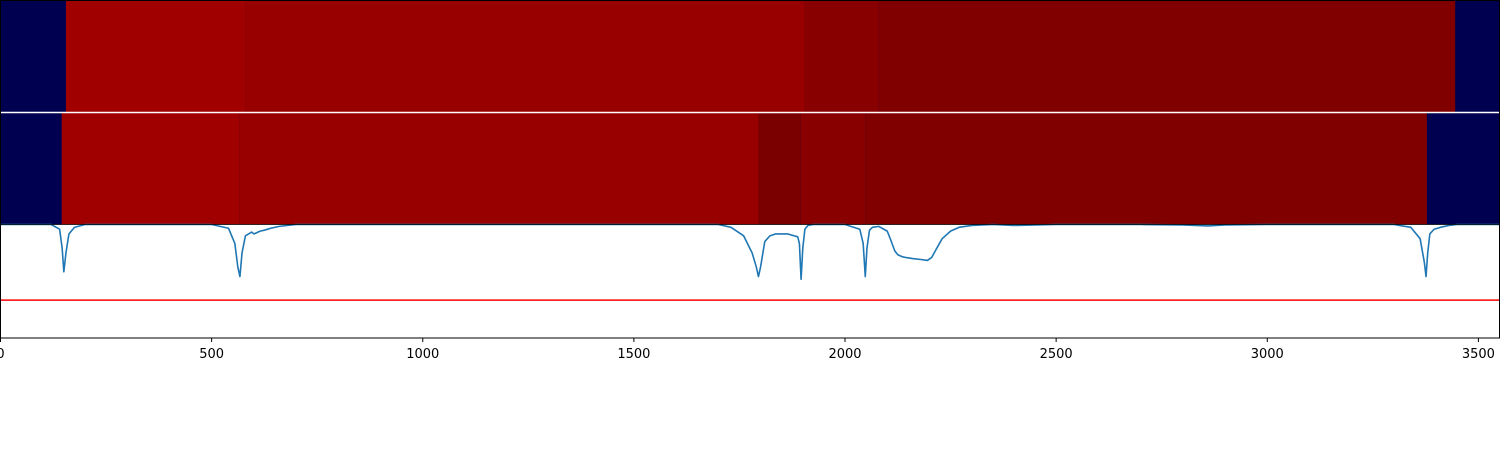  Describe the element at coordinates (633, 354) in the screenshot. I see `x-tick-label-1500: 1500` at that location.